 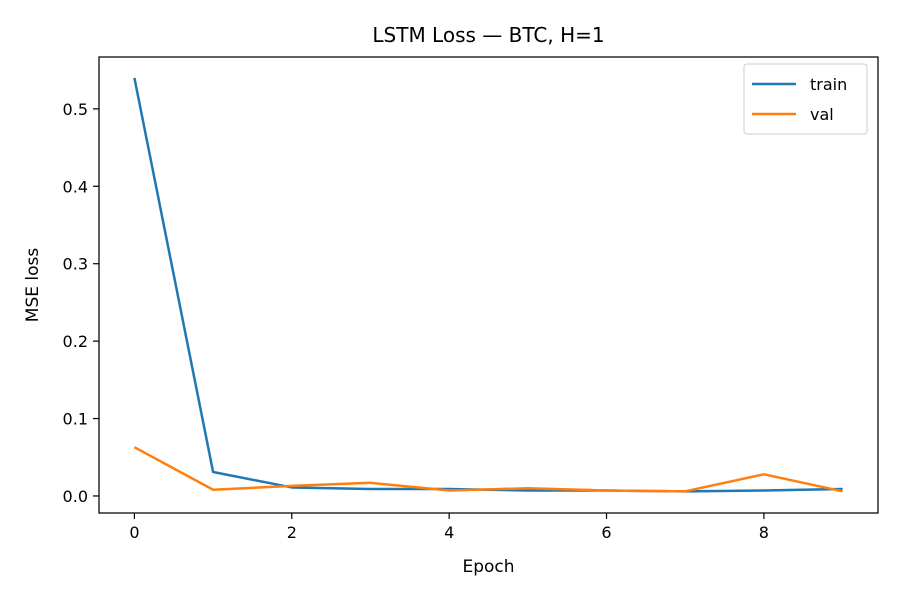 I want to click on y-tick-label: 0.5, so click(x=75, y=109).